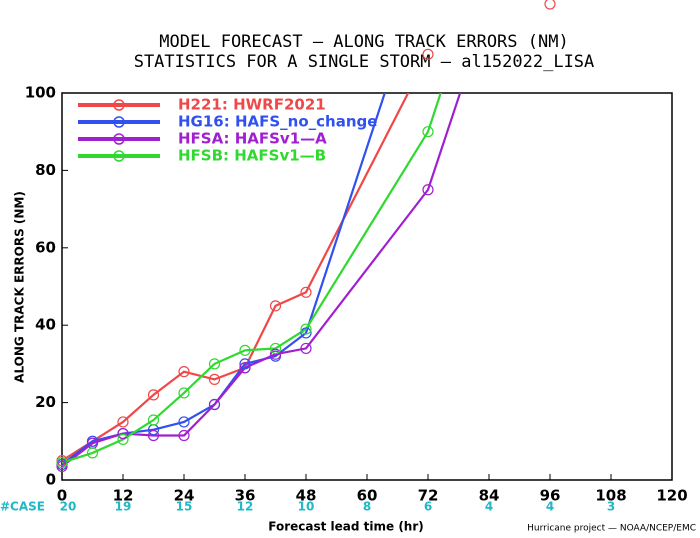 Image resolution: width=700 pixels, height=538 pixels. Describe the element at coordinates (245, 507) in the screenshot. I see `case-count: 12` at that location.